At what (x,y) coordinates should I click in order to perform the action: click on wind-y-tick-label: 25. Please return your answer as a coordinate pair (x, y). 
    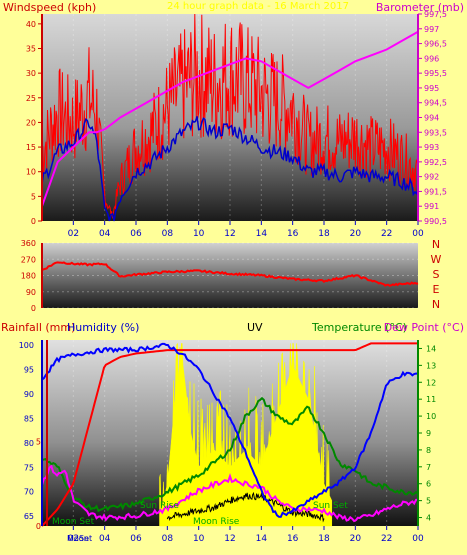
    Looking at the image, I should click on (31, 98).